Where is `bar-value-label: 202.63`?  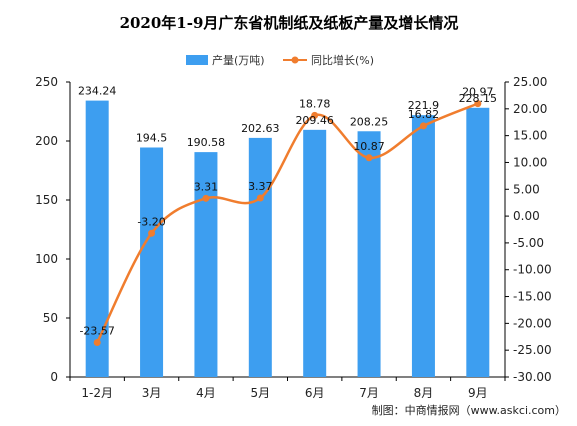
bar-value-label: 202.63 is located at coordinates (260, 128).